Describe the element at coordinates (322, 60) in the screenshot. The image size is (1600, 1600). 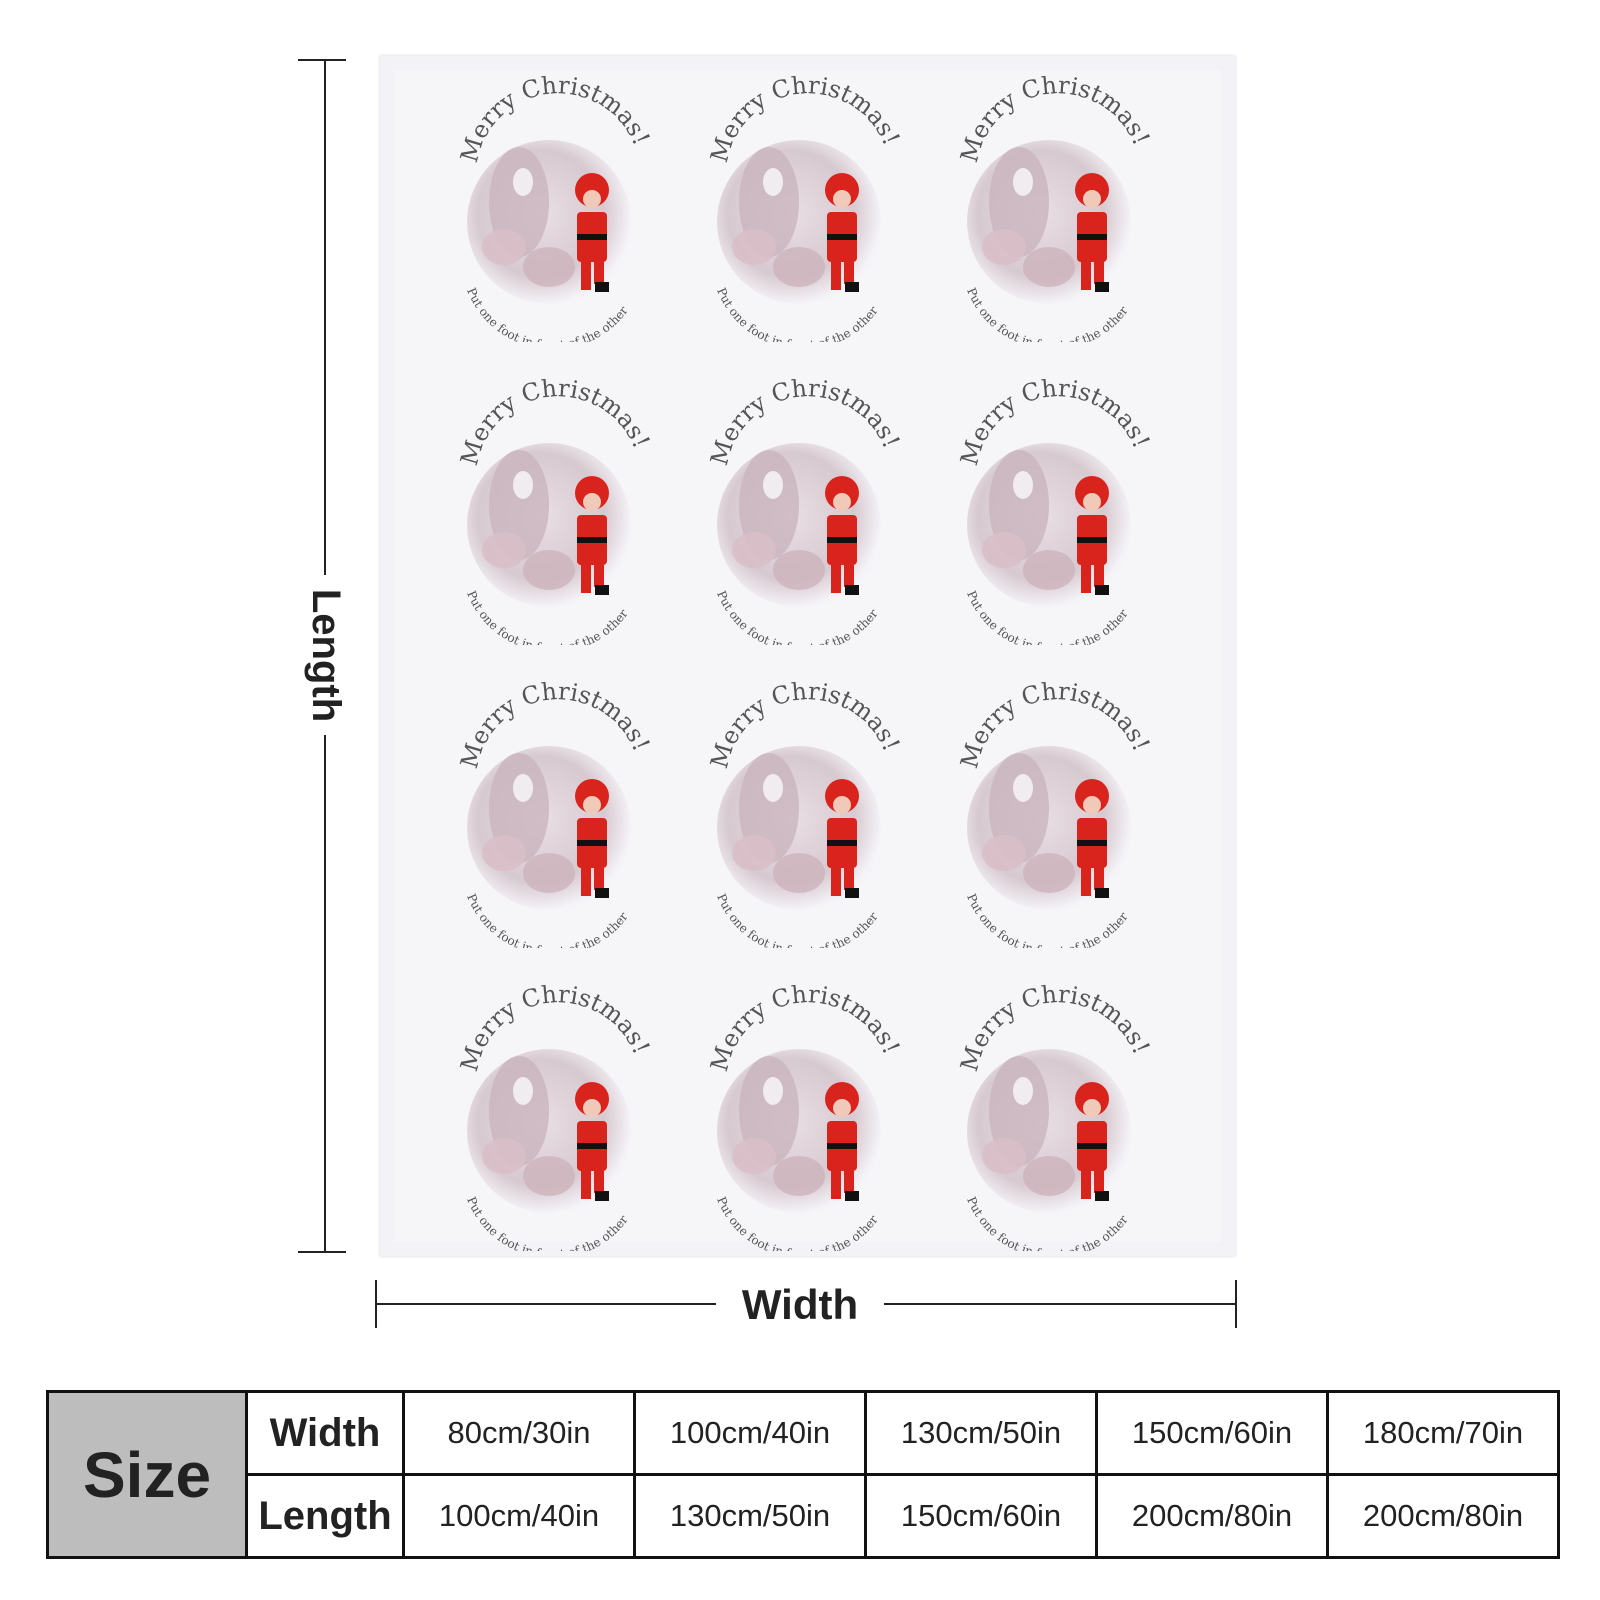
I see `length-dimension-top-cap` at that location.